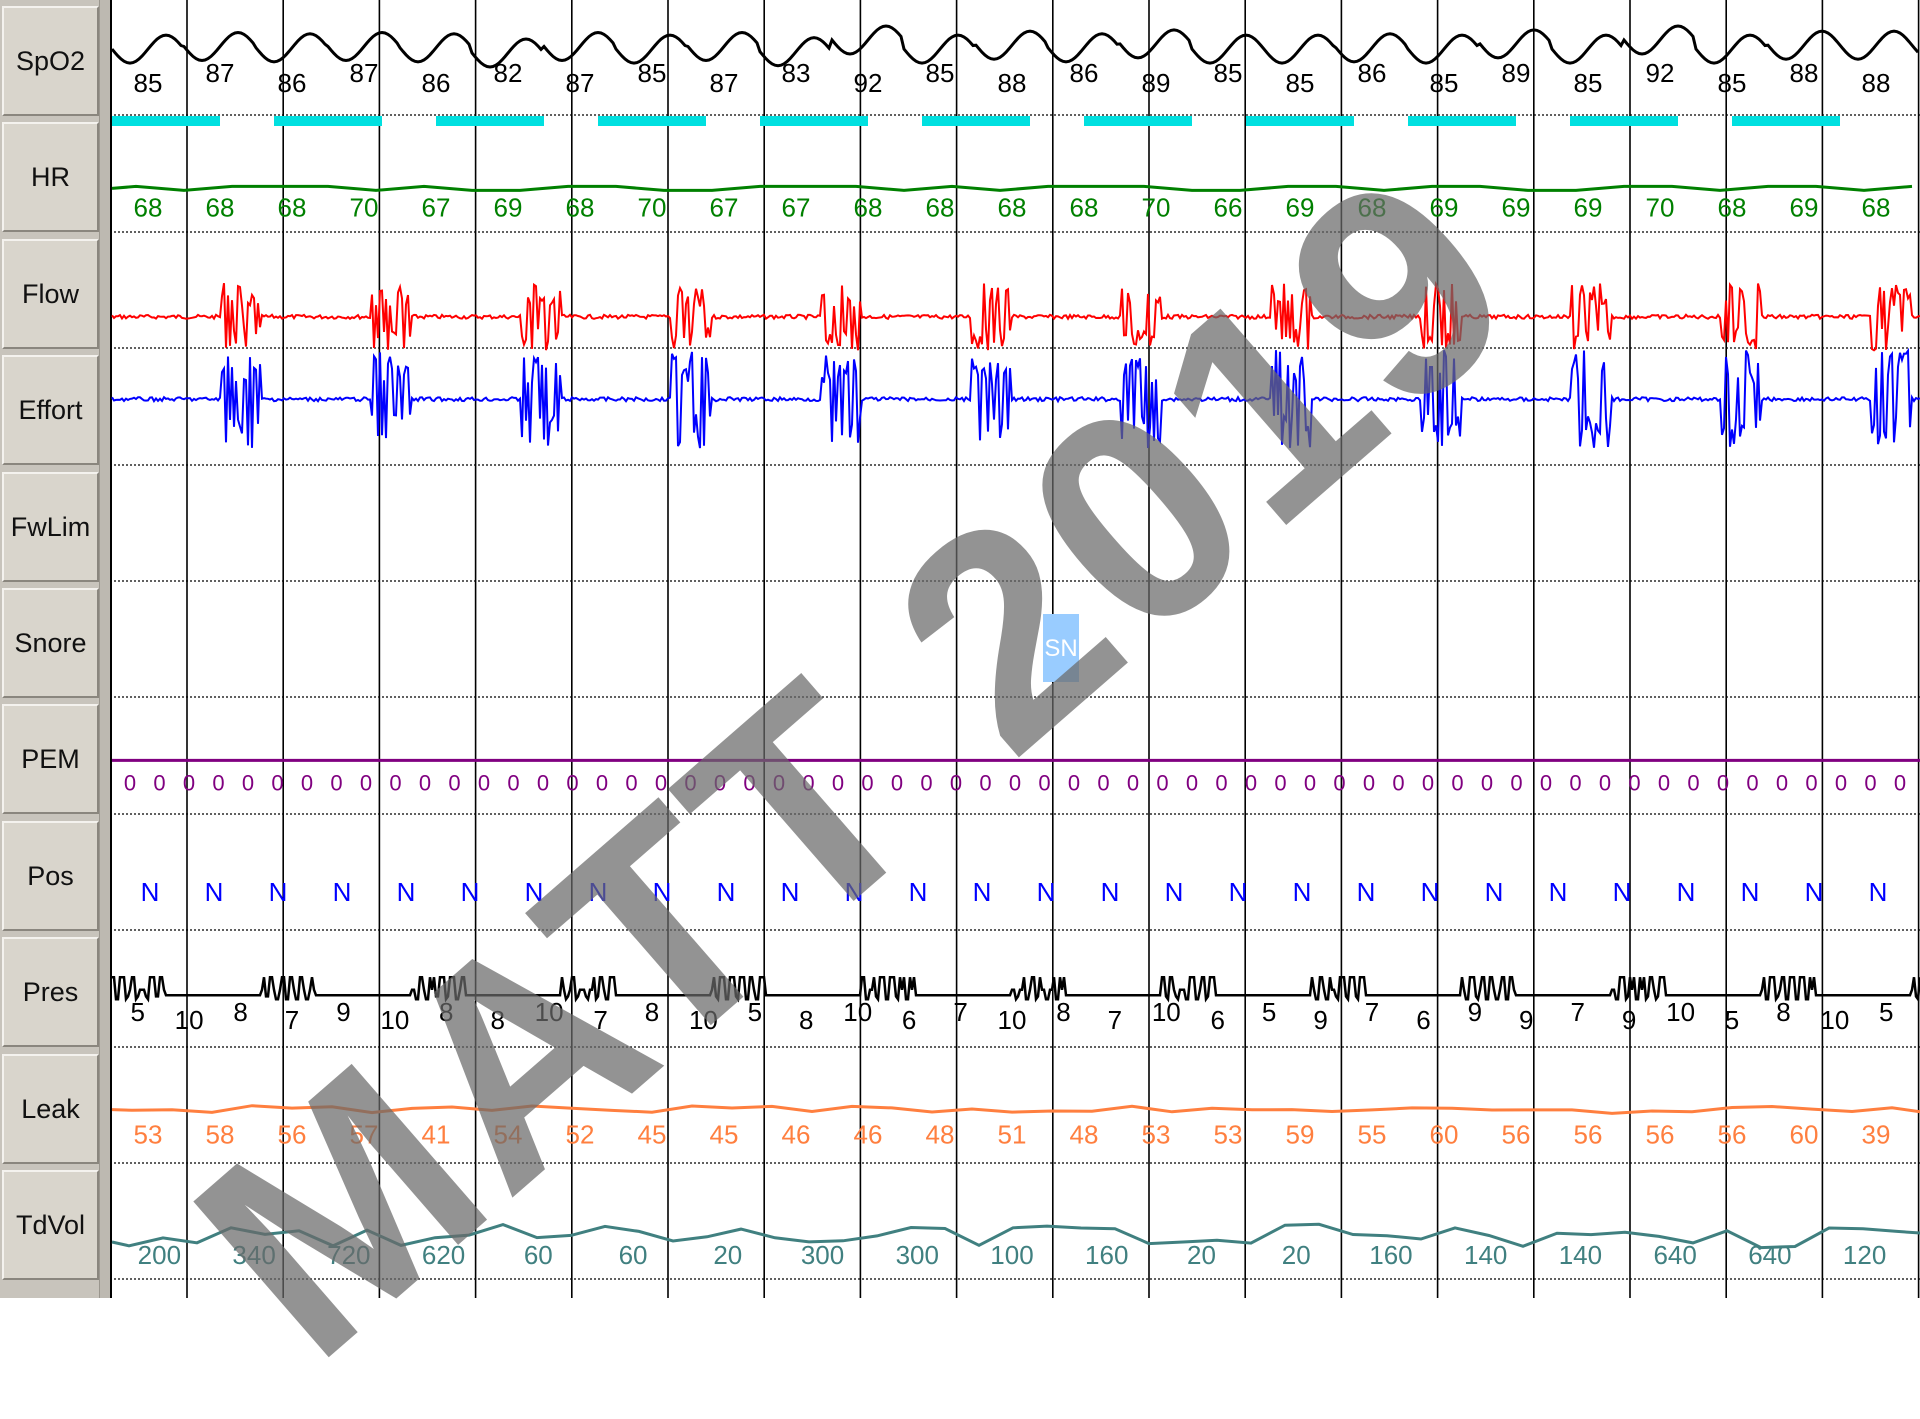  Describe the element at coordinates (1516, 207) in the screenshot. I see `hr-value-label: 69` at that location.